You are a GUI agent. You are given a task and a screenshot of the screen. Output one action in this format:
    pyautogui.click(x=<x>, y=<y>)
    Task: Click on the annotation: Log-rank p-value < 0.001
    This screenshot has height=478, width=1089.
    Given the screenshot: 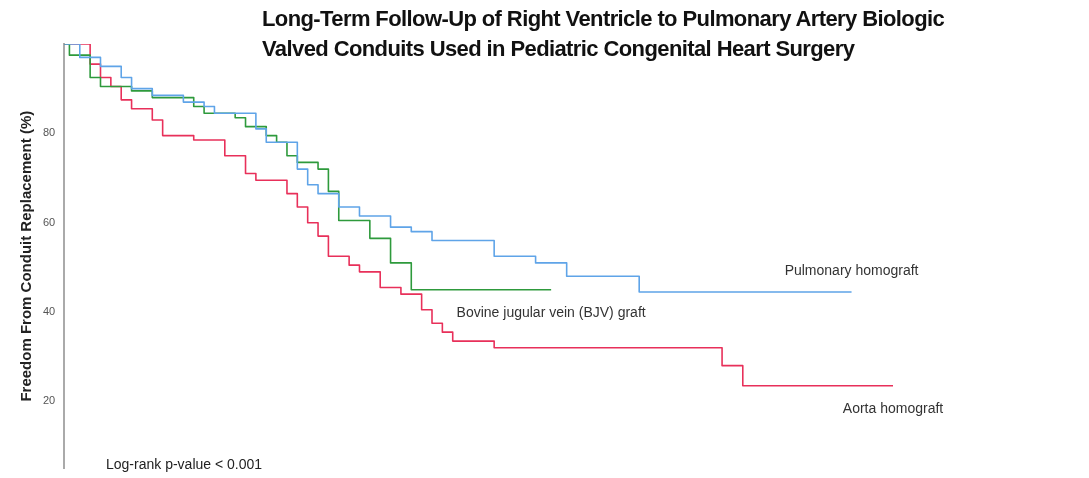 What is the action you would take?
    pyautogui.click(x=184, y=464)
    